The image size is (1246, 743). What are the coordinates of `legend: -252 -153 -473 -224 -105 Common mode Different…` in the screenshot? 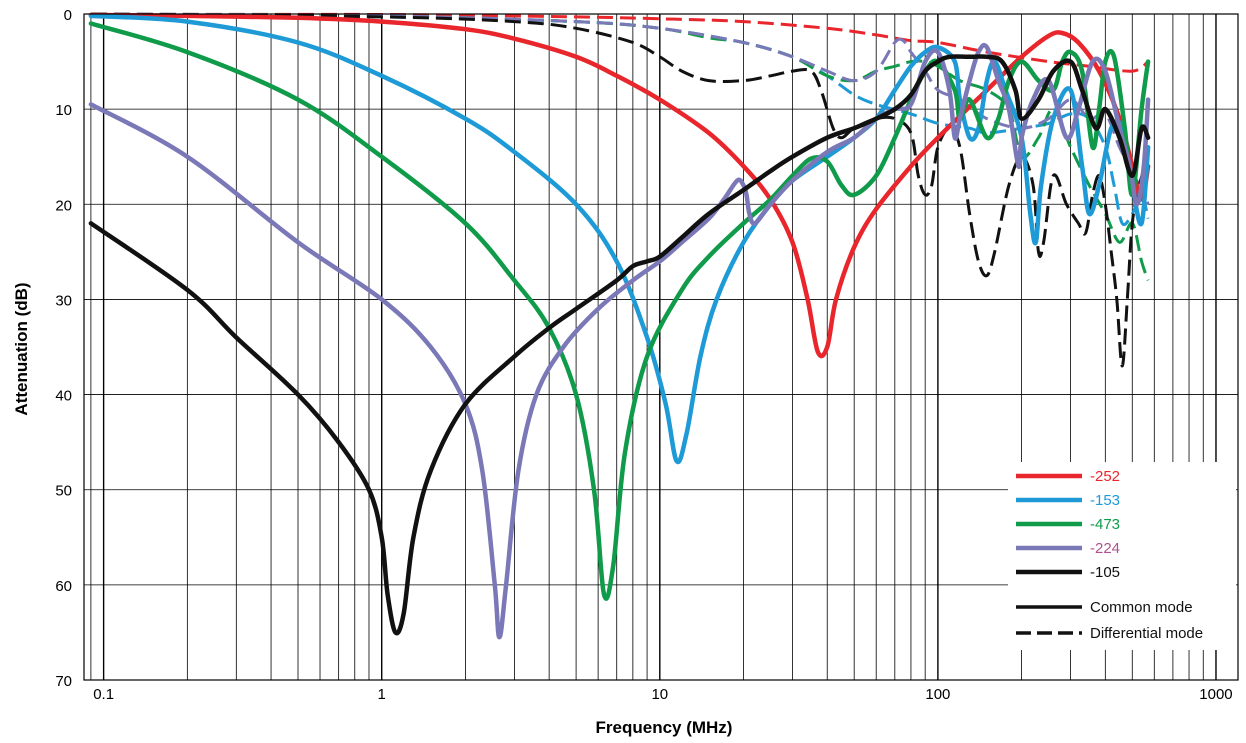 It's located at (1122, 556).